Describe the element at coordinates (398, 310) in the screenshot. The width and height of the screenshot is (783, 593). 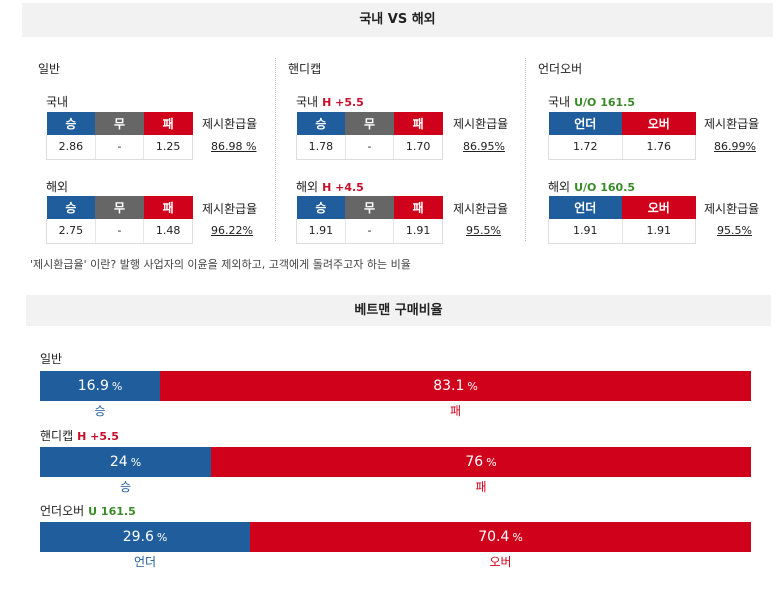
I see `section-header-betman-ratio: 베트맨 구매비율` at that location.